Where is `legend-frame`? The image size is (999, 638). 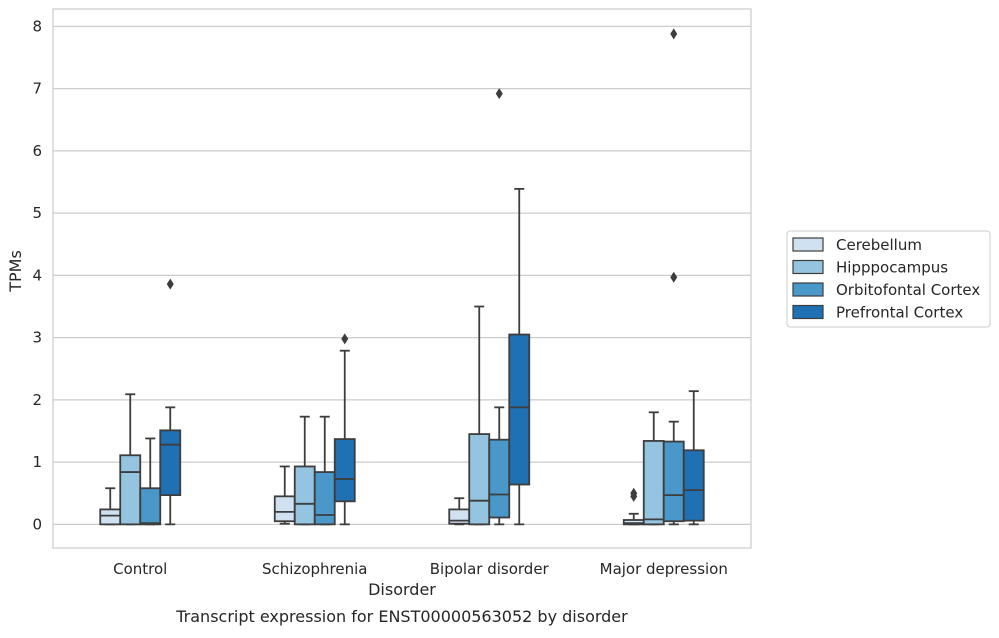 legend-frame is located at coordinates (888, 279).